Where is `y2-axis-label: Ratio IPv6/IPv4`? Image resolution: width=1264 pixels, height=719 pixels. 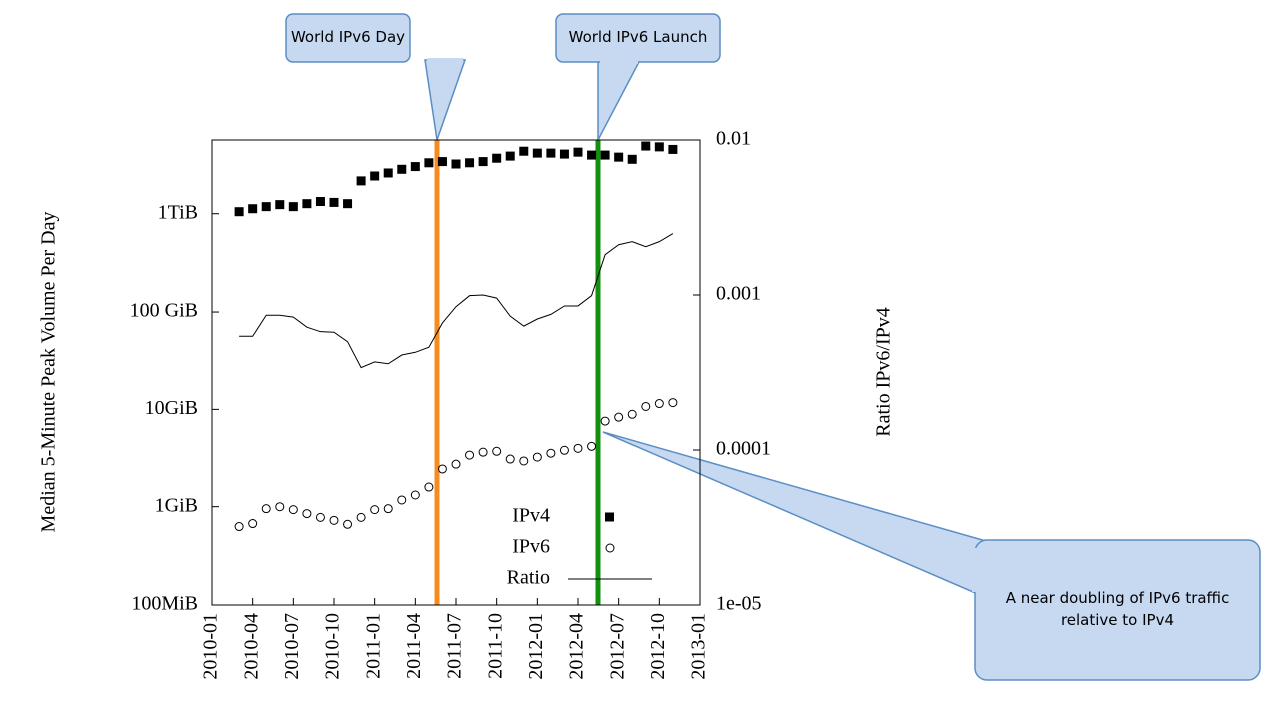
y2-axis-label: Ratio IPv6/IPv4 is located at coordinates (884, 371).